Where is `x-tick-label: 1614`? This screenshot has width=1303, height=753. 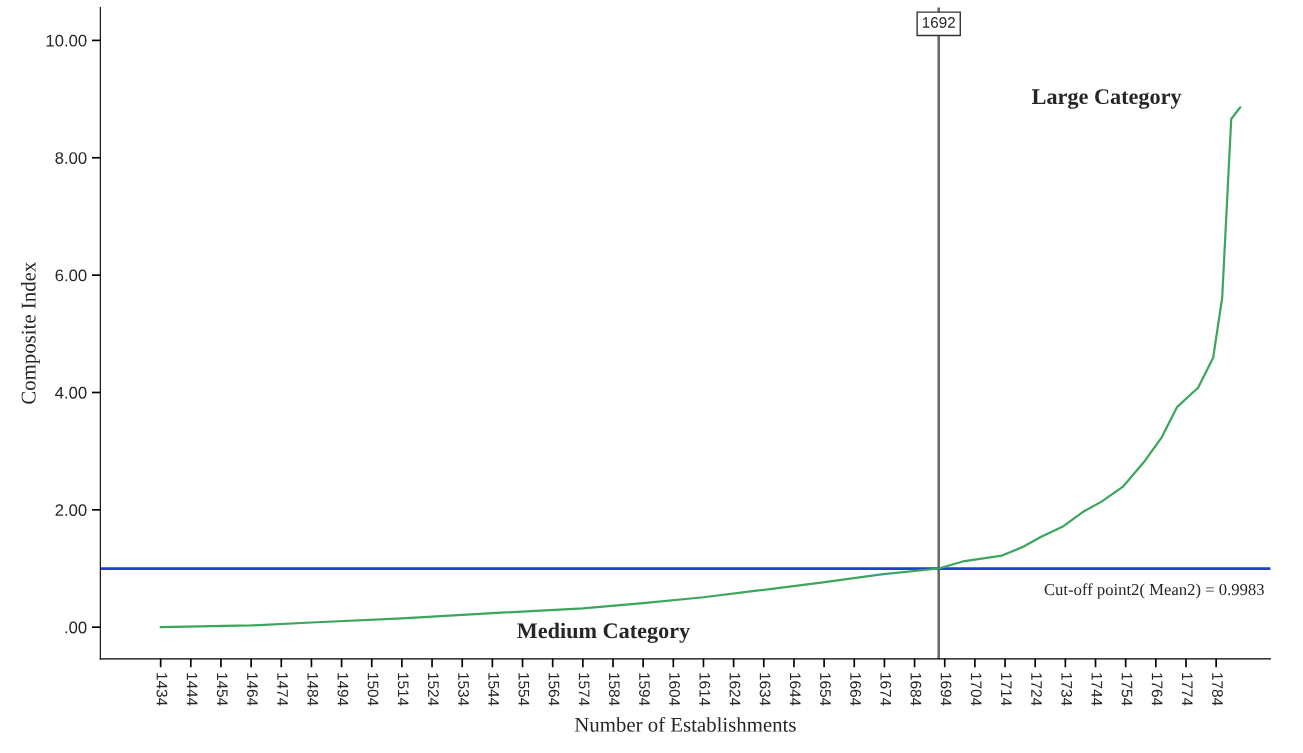 x-tick-label: 1614 is located at coordinates (705, 689).